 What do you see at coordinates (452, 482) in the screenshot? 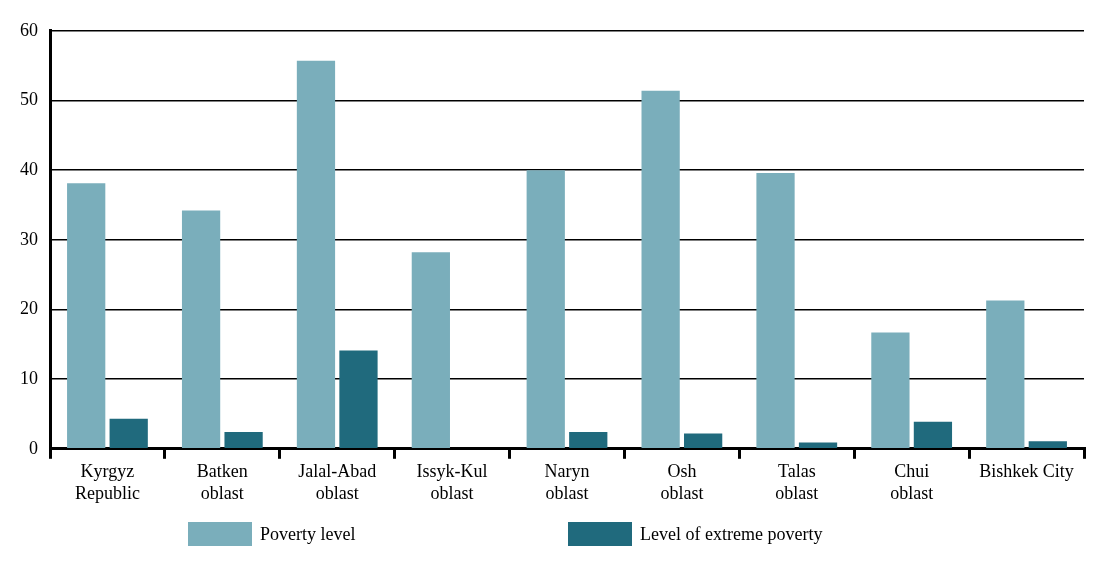
I see `x-tick-label: Issyk-Kul oblast` at bounding box center [452, 482].